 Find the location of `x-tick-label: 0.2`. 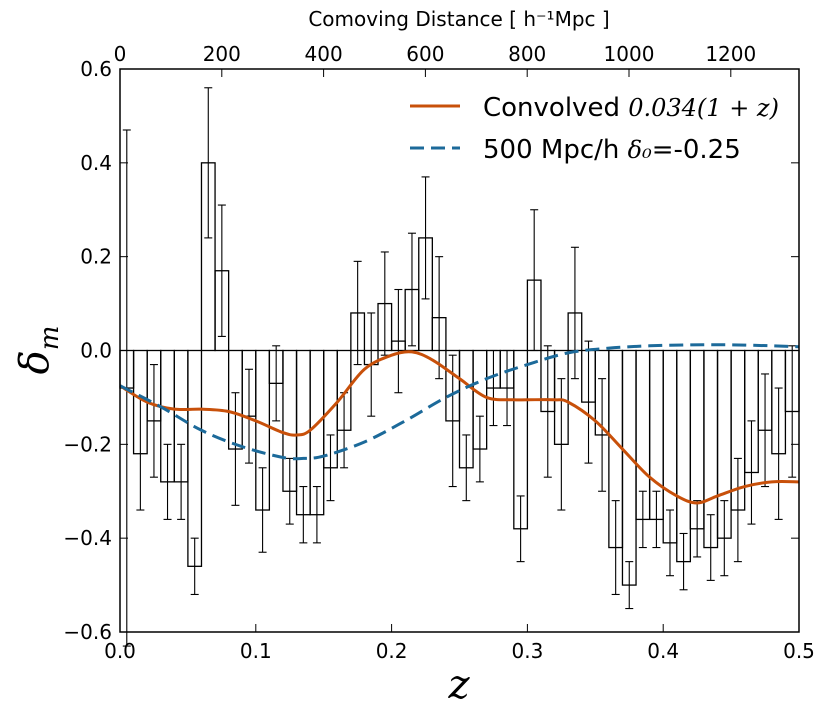

x-tick-label: 0.2 is located at coordinates (392, 651).